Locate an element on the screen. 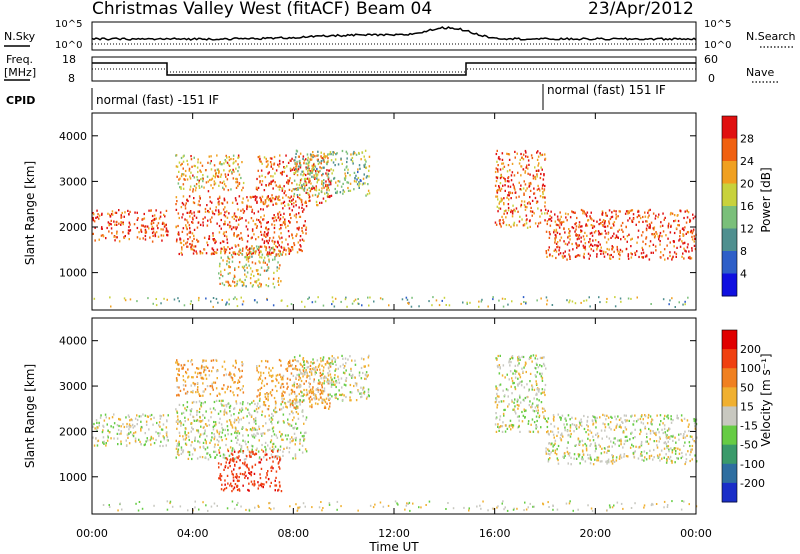  colorbar-tick-label: 50 is located at coordinates (747, 387).